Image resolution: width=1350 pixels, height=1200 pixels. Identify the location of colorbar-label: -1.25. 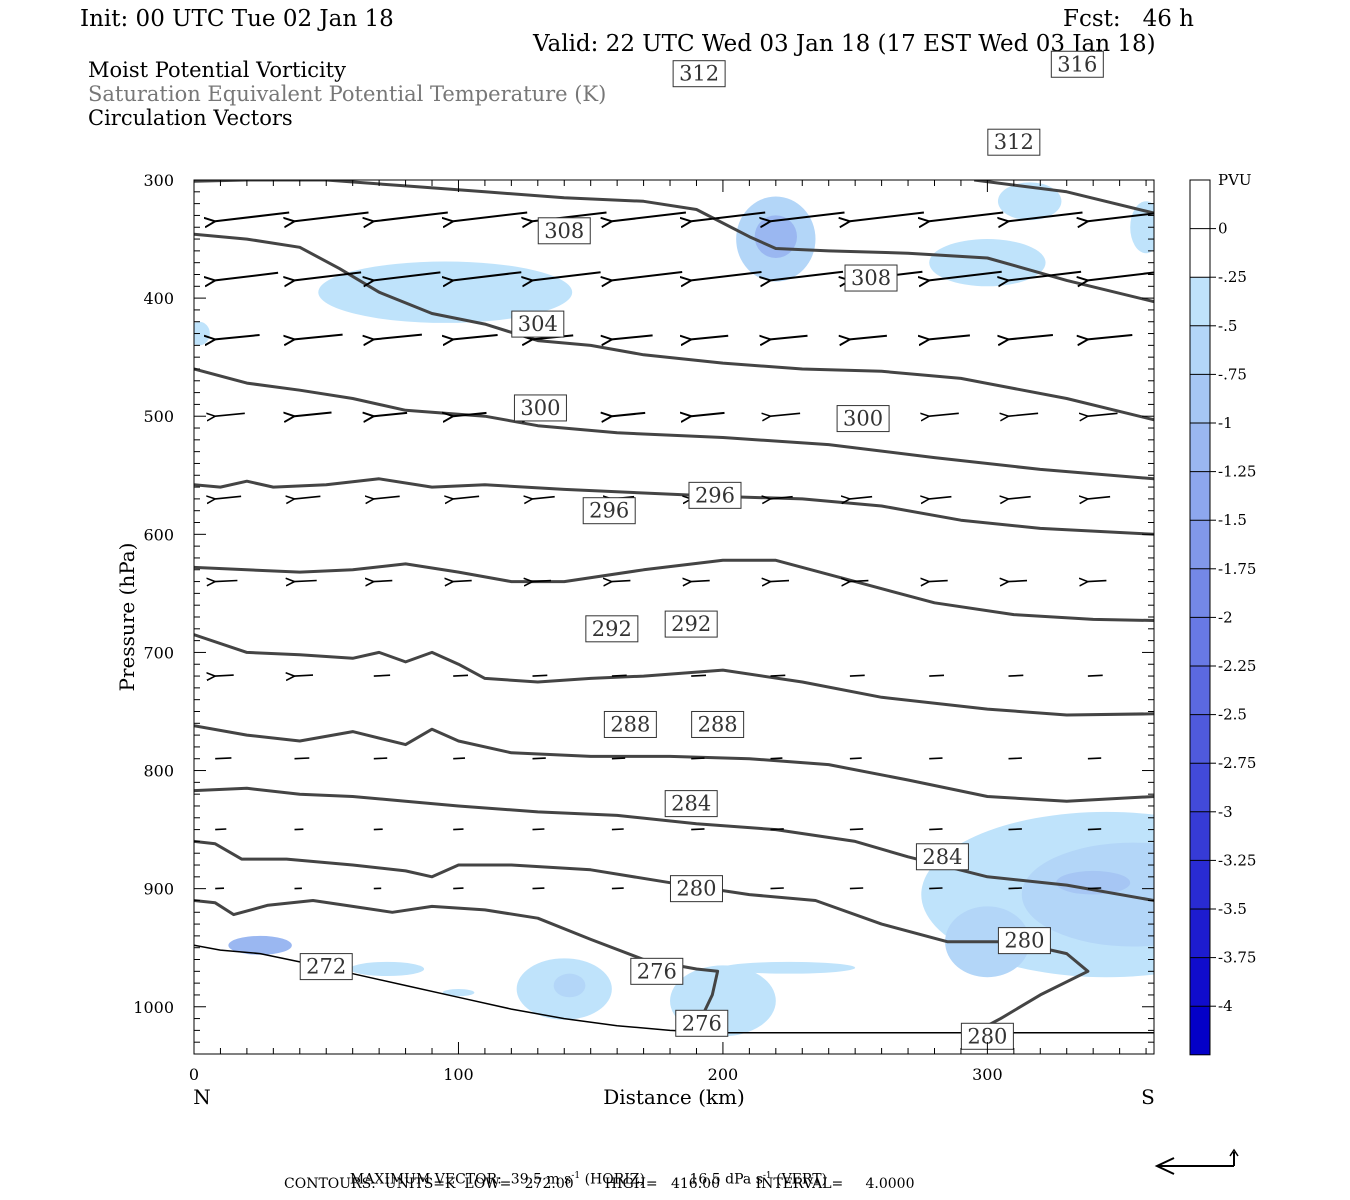
(1237, 472).